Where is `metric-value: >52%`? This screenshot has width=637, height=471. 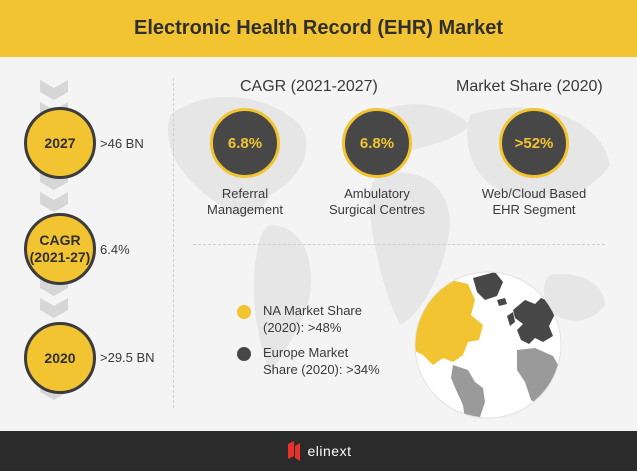 metric-value: >52% is located at coordinates (534, 143).